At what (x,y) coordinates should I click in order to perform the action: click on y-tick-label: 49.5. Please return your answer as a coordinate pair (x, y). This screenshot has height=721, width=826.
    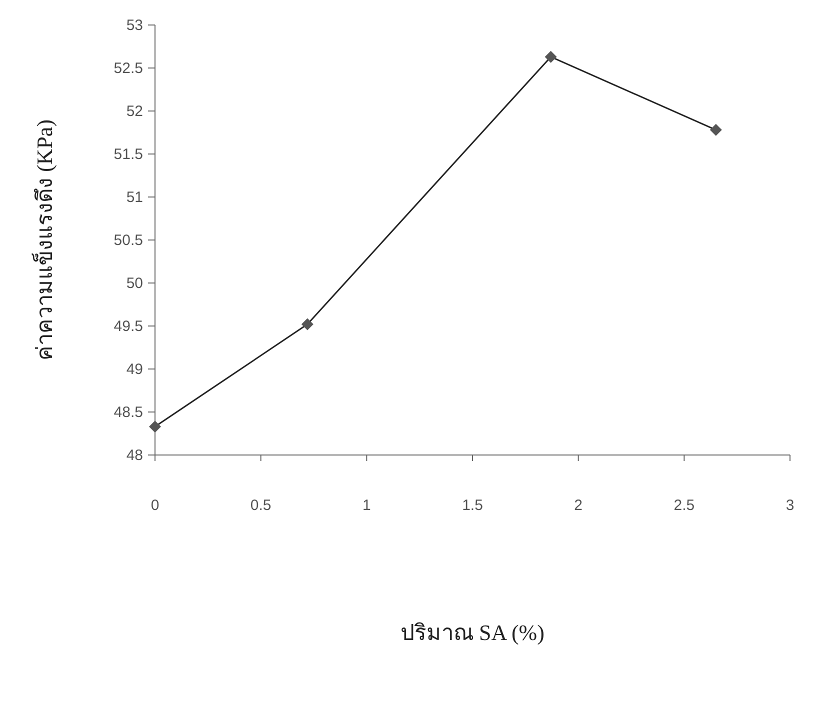
    Looking at the image, I should click on (128, 326).